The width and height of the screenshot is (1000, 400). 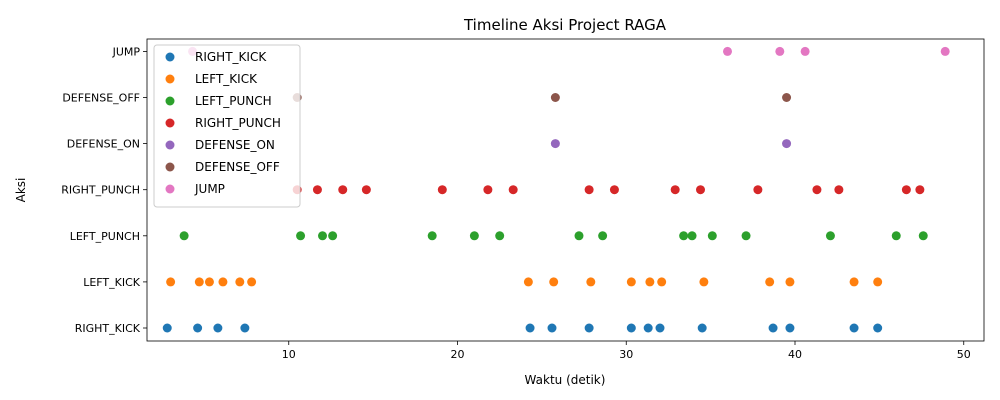 What do you see at coordinates (233, 101) in the screenshot?
I see `legend-label: LEFT_PUNCH` at bounding box center [233, 101].